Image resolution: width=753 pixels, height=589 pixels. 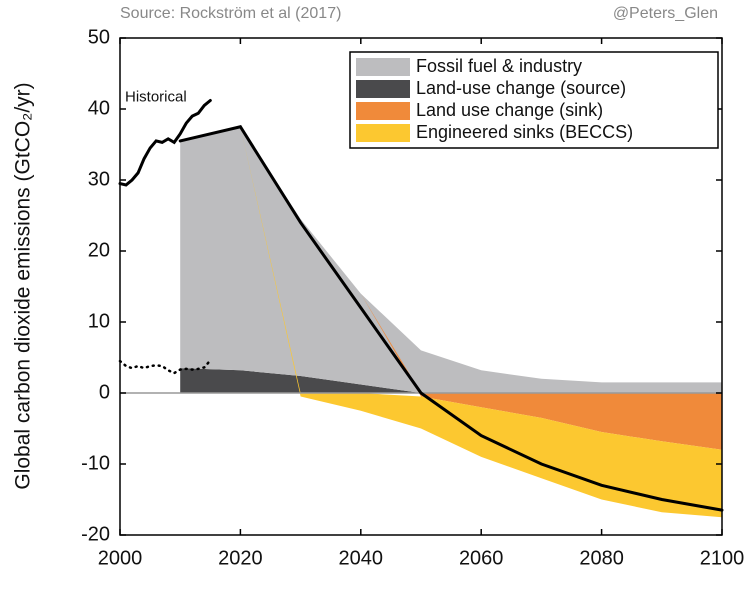 I want to click on legend-box, so click(x=534, y=100).